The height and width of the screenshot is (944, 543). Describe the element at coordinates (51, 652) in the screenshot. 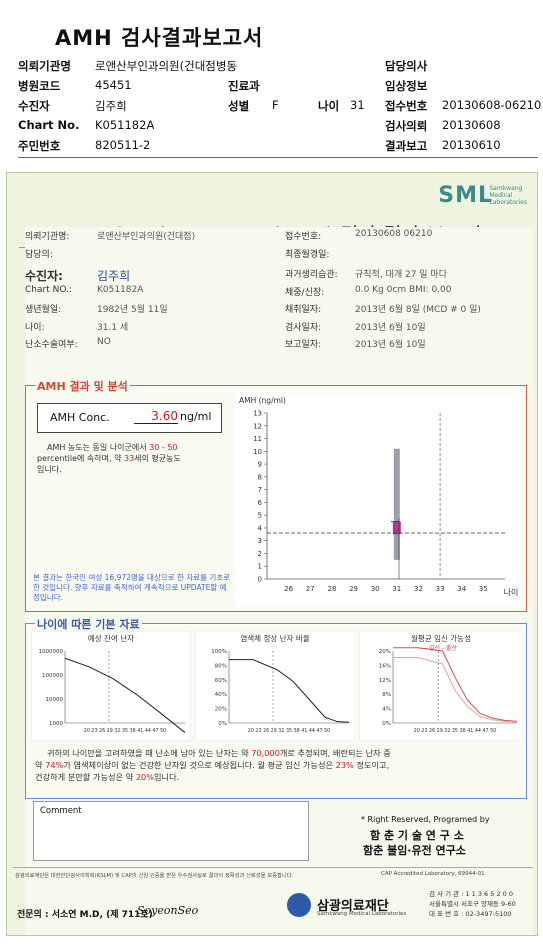

I see `remaining-eggs-chart-ytick: 1000000` at that location.